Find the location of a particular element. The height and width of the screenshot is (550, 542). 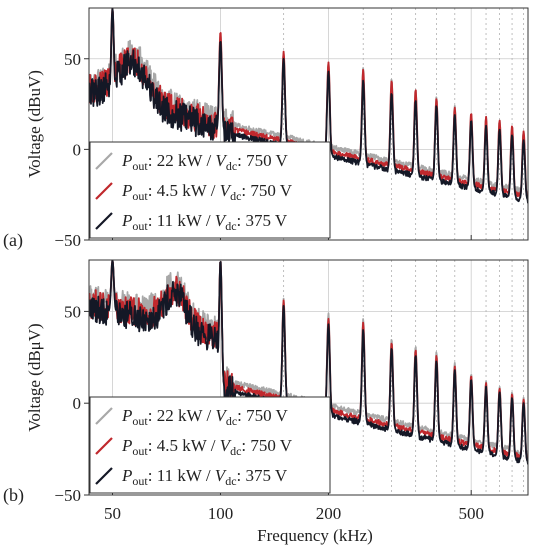

y-axis-label: Voltage (dBμV) is located at coordinates (34, 377).